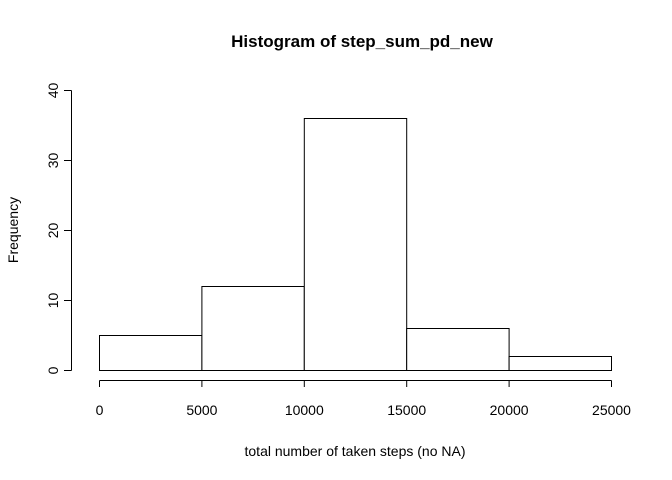  I want to click on x-tick-label-0: 0, so click(100, 410).